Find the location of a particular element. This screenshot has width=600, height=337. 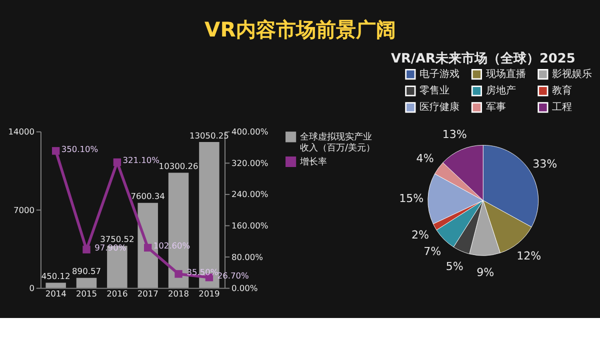

legend-label: 增长率 is located at coordinates (313, 162).